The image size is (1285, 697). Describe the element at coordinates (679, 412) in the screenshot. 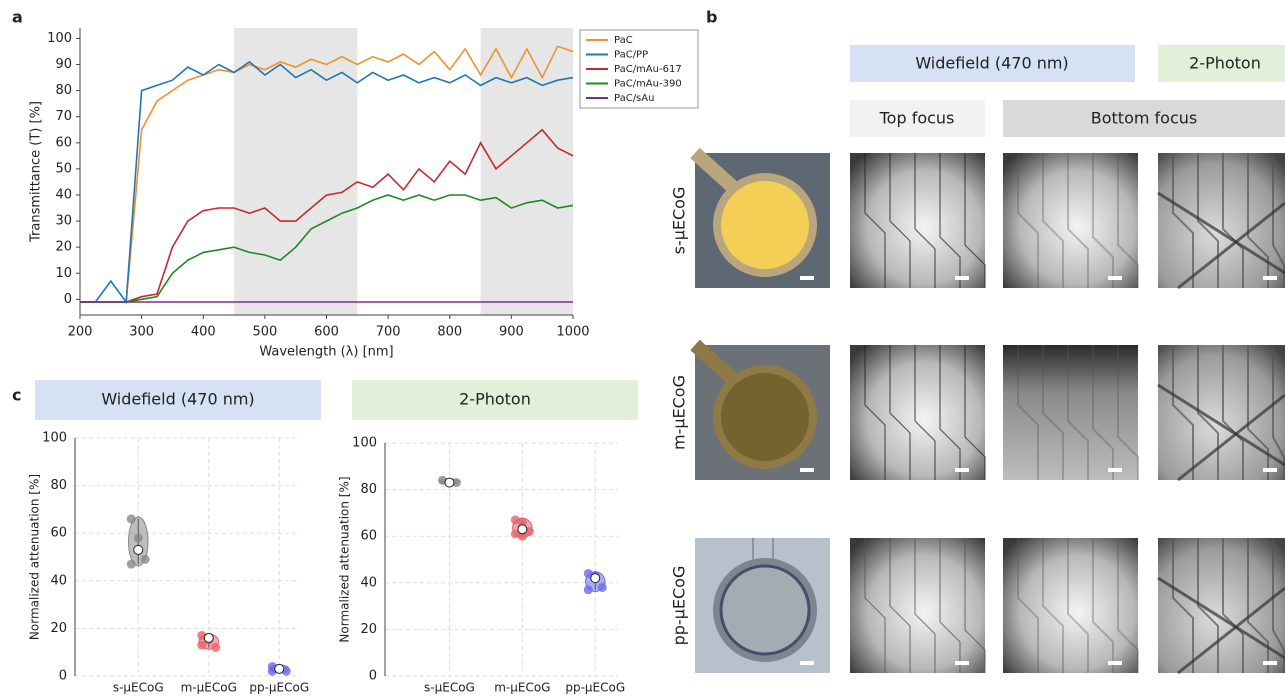

I see `row-label: m-µECoG` at that location.